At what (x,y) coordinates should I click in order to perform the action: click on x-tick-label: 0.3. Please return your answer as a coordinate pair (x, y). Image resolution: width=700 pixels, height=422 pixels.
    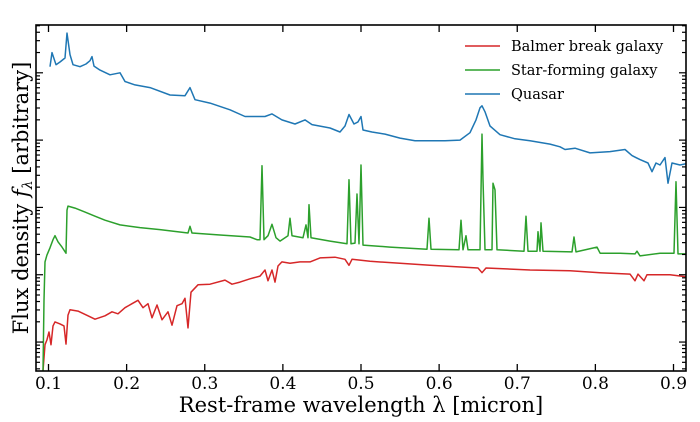
    Looking at the image, I should click on (204, 384).